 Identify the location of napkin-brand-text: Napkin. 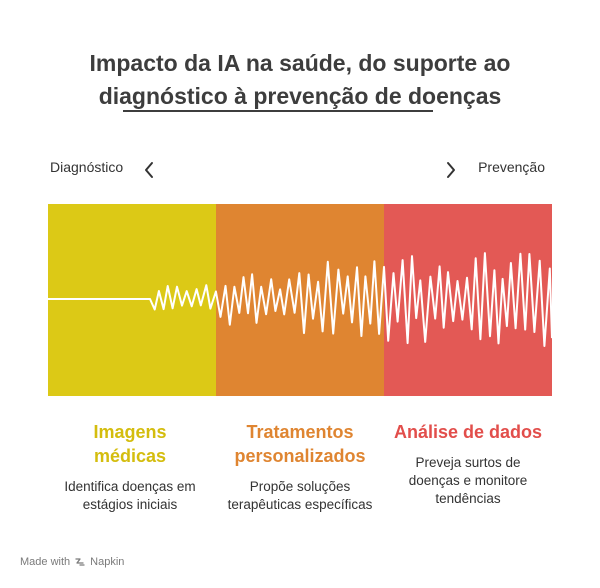
(107, 562).